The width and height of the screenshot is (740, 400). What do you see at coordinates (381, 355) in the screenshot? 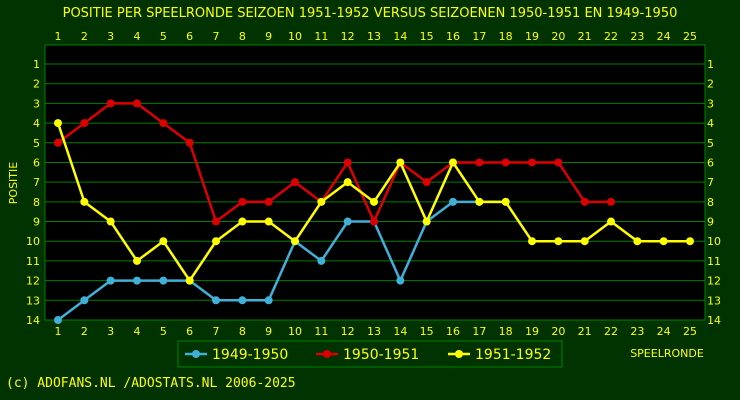
I see `legend-label: 1950-1951` at bounding box center [381, 355].